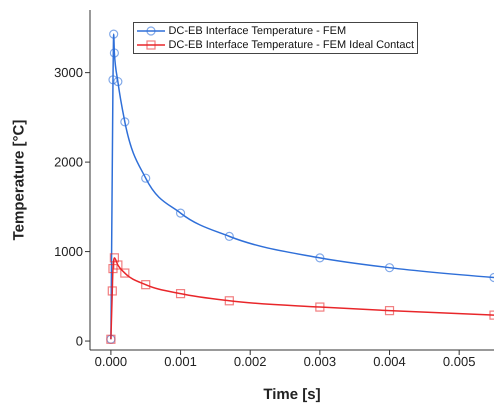  I want to click on x-axis-title: Time [s], so click(292, 394).